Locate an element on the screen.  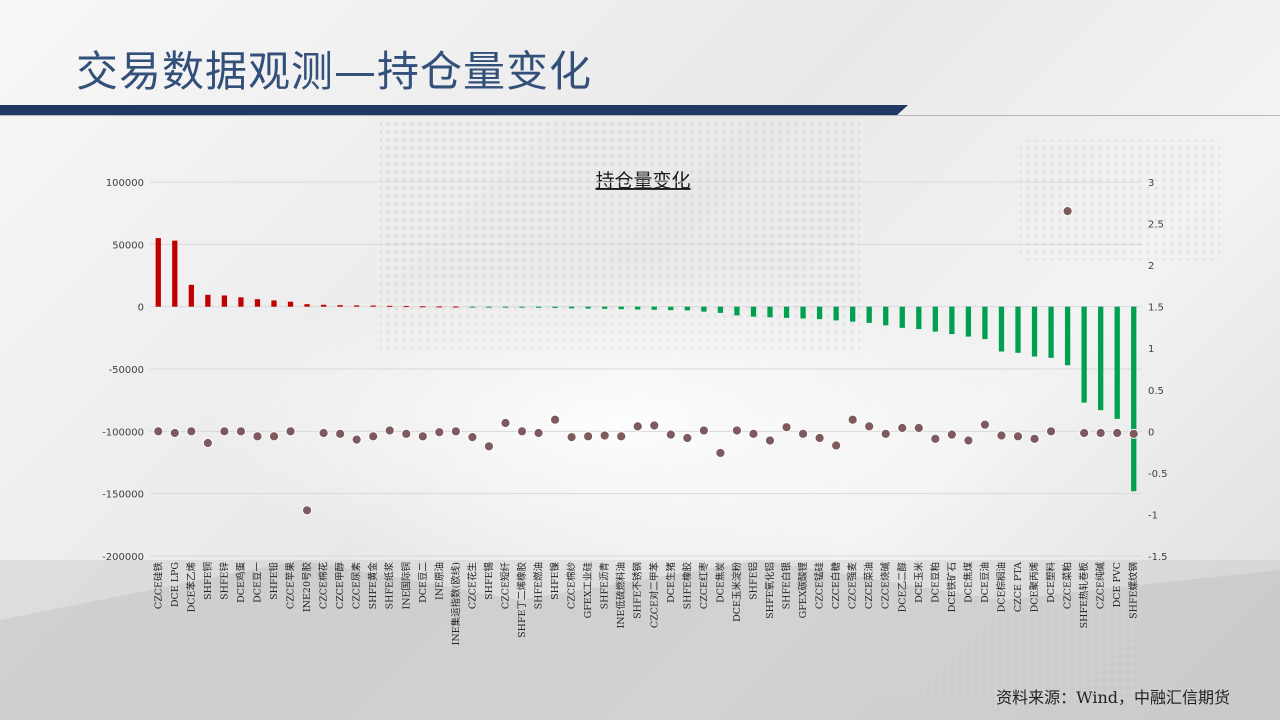
left-tick-label: -150000 is located at coordinates (123, 495).